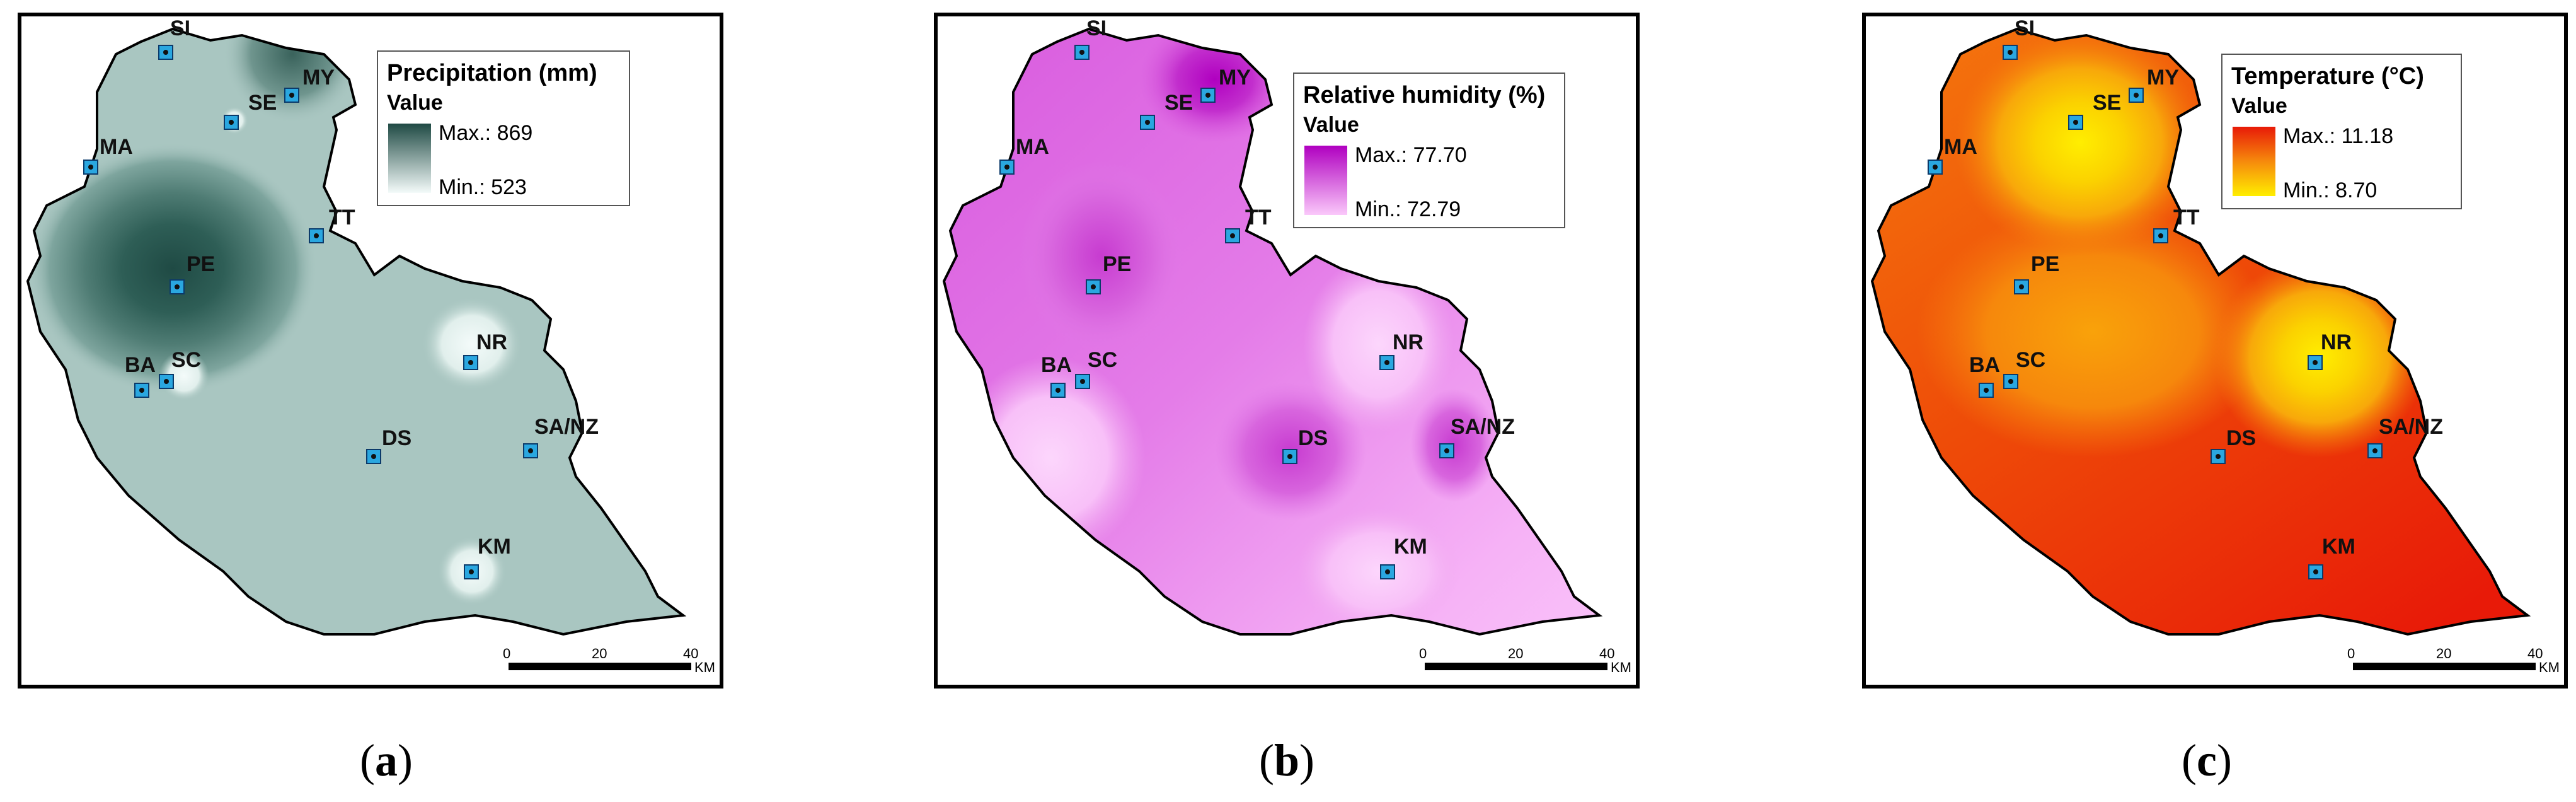 The width and height of the screenshot is (2576, 802). I want to click on caption-c: (c), so click(2207, 760).